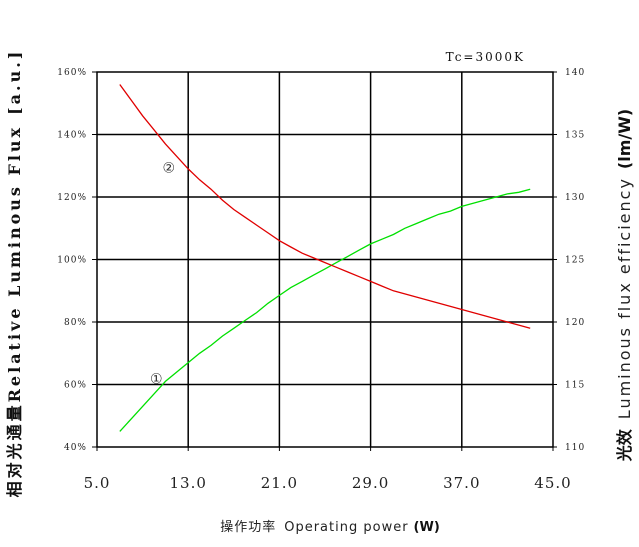  Describe the element at coordinates (575, 73) in the screenshot. I see `right-tick-label: 140` at that location.